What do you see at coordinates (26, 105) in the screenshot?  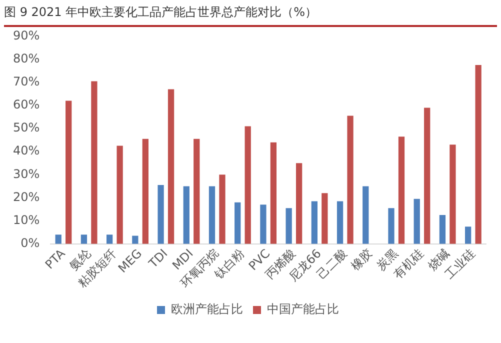 I see `y-tick-label: 60%` at bounding box center [26, 105].